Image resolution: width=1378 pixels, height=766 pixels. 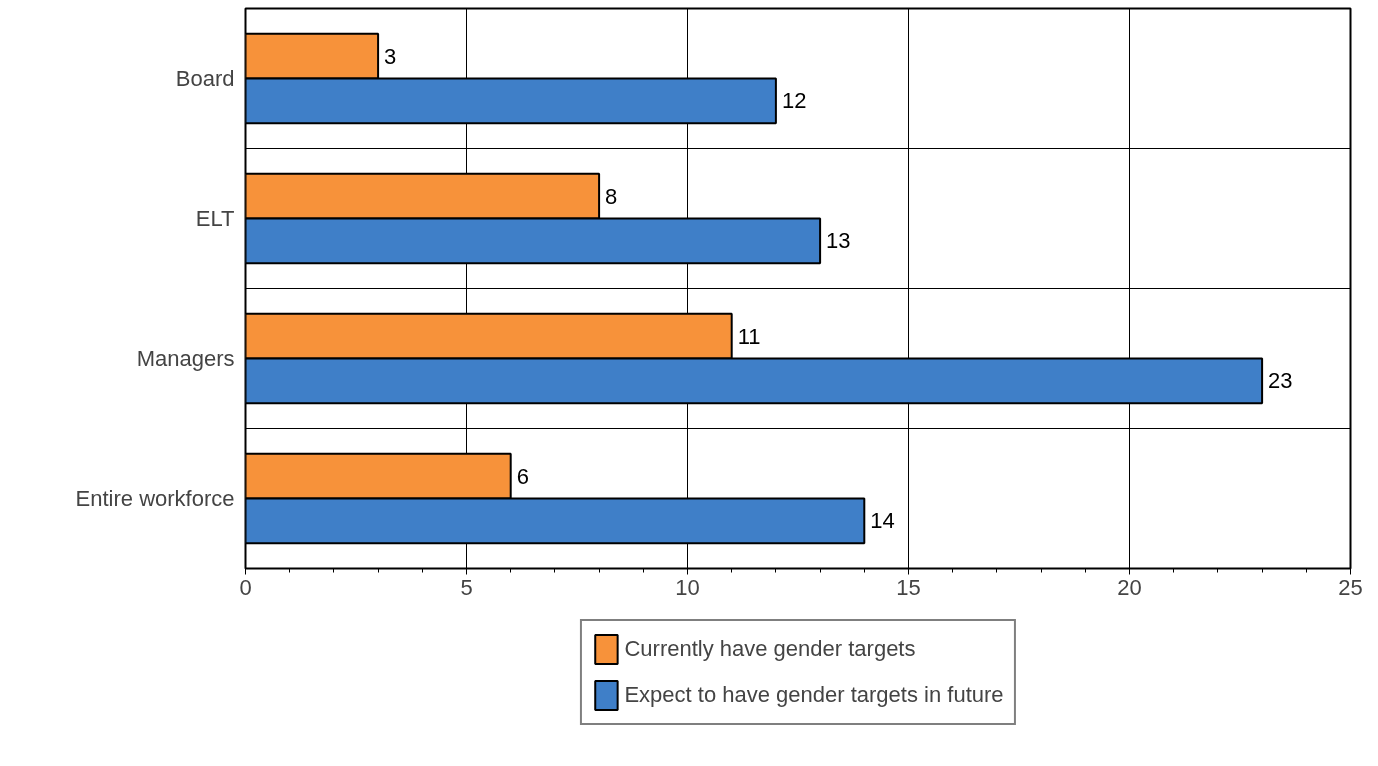 I want to click on data-label: 13, so click(x=838, y=241).